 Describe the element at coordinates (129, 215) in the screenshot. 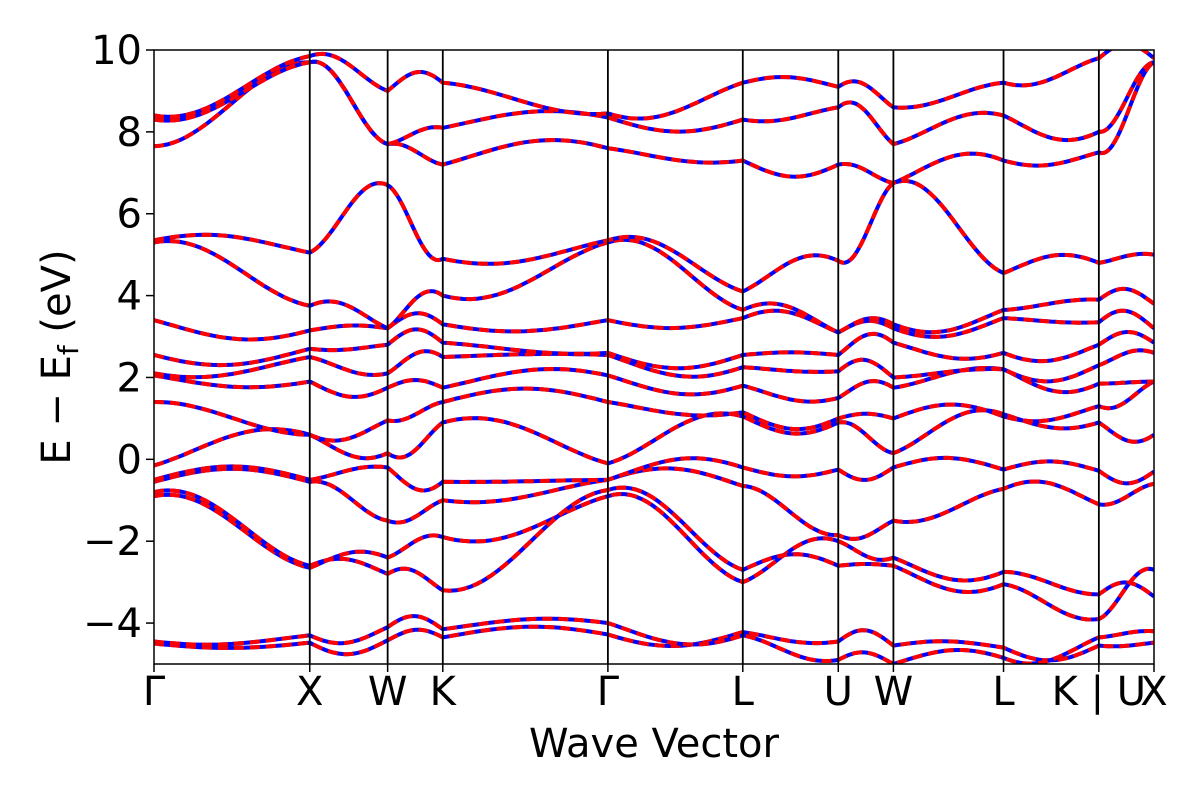

I see `y-tick-label: 6` at that location.